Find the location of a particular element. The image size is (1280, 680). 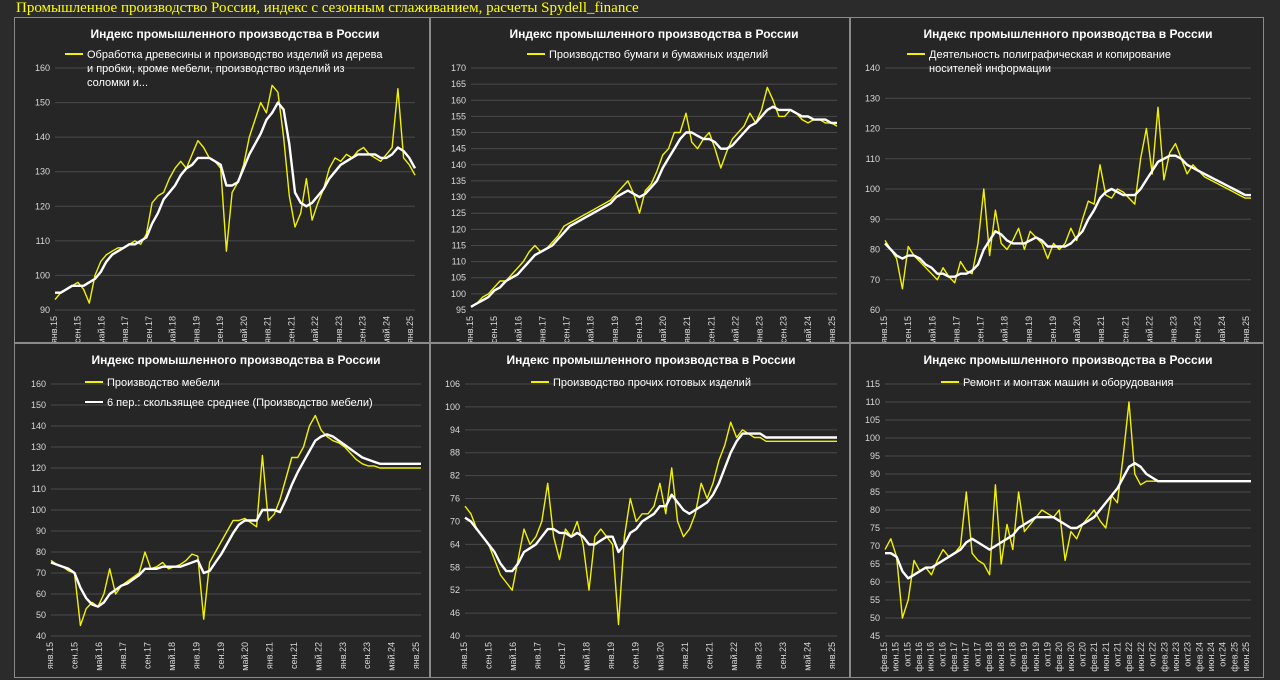

y-tick-label: 120 is located at coordinates (458, 229).